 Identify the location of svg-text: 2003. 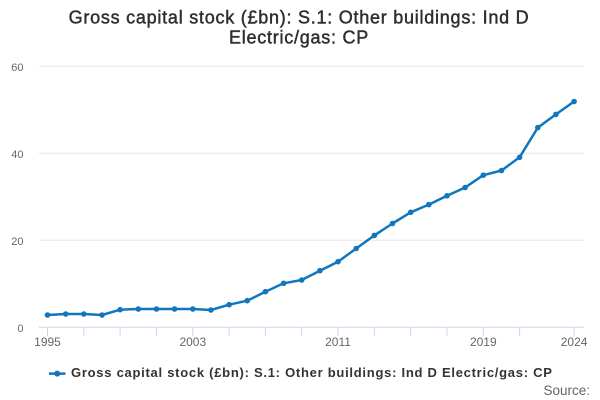
(192, 342).